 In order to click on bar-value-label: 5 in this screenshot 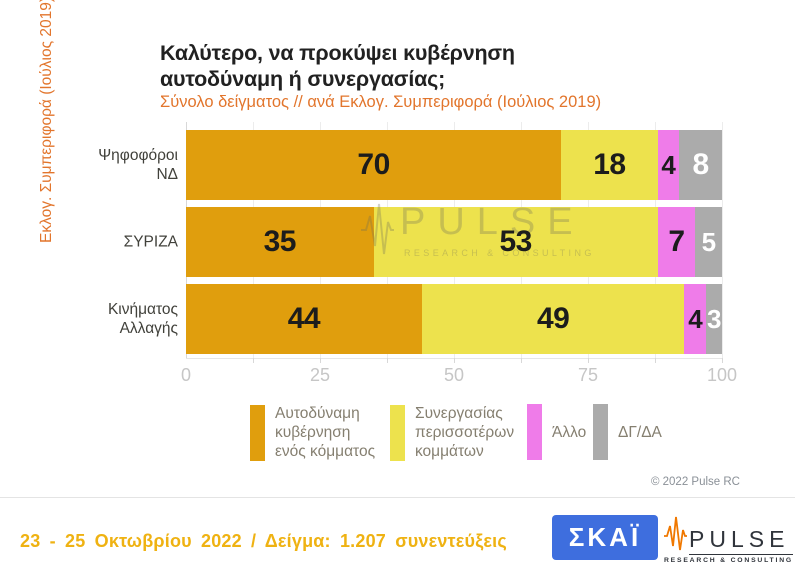, I will do `click(708, 241)`.